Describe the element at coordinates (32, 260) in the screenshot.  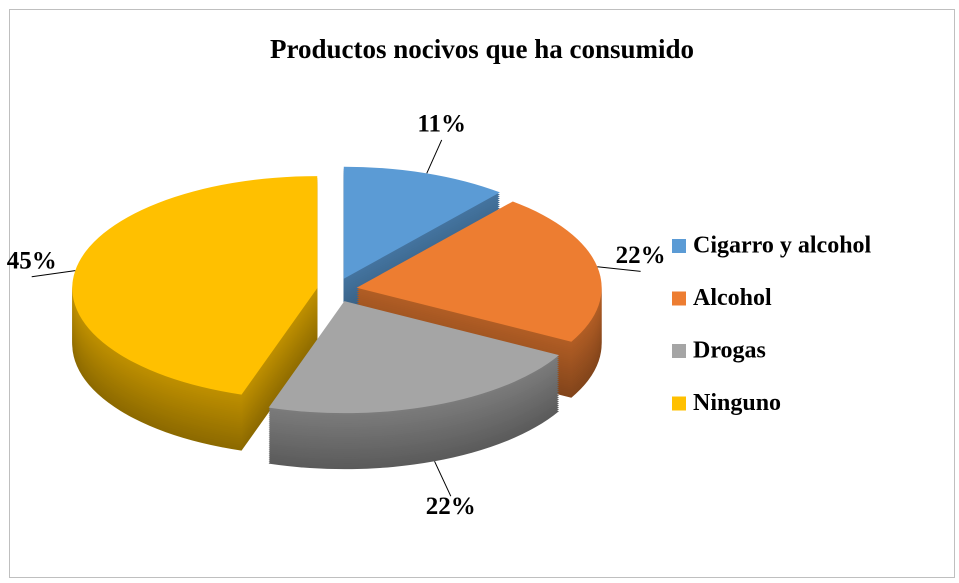
I see `data-label: 45%` at that location.